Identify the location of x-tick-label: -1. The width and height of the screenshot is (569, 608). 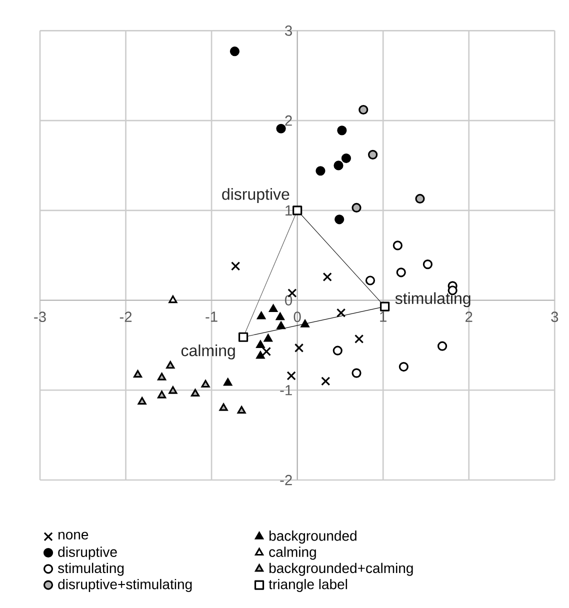
(212, 317).